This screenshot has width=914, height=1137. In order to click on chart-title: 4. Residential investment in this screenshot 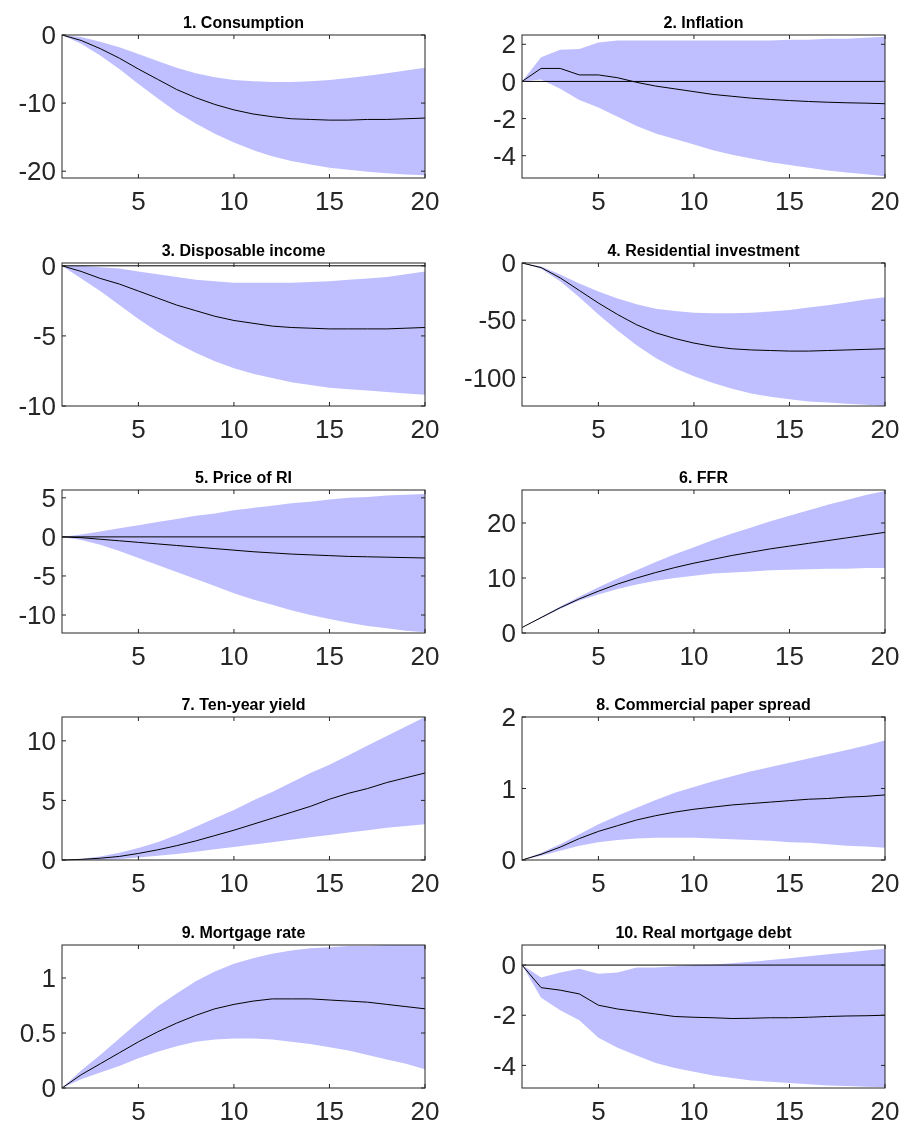, I will do `click(704, 250)`.